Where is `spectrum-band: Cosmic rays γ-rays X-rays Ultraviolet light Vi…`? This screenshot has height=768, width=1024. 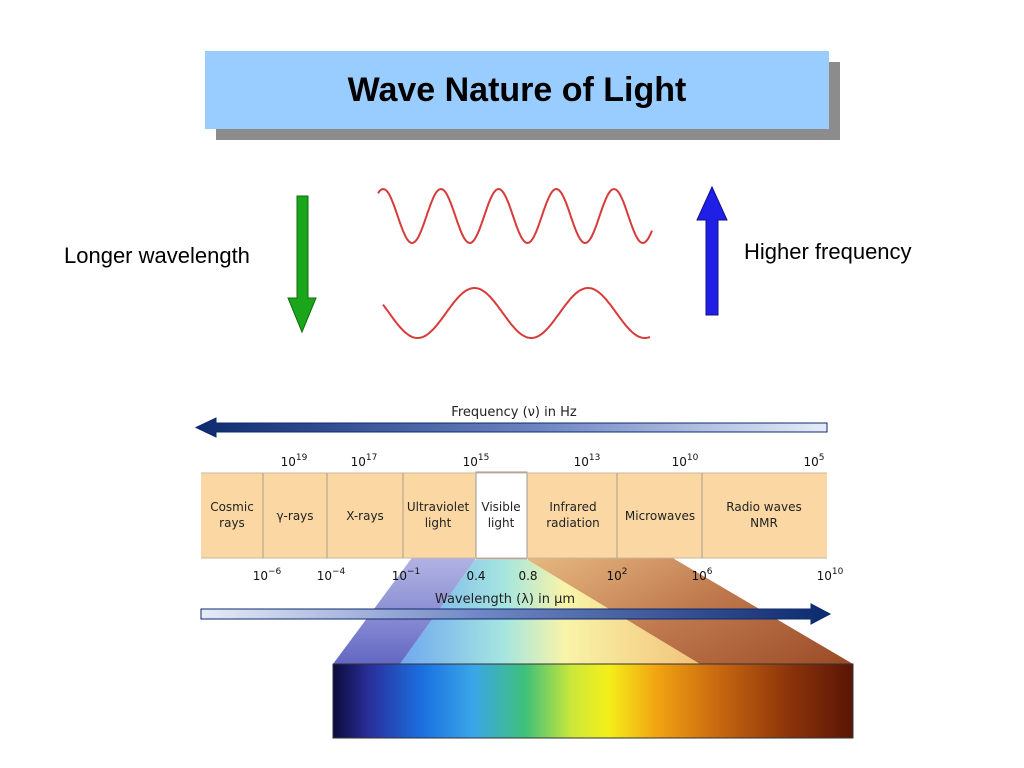 spectrum-band: Cosmic rays γ-rays X-rays Ultraviolet light Vi… is located at coordinates (514, 515).